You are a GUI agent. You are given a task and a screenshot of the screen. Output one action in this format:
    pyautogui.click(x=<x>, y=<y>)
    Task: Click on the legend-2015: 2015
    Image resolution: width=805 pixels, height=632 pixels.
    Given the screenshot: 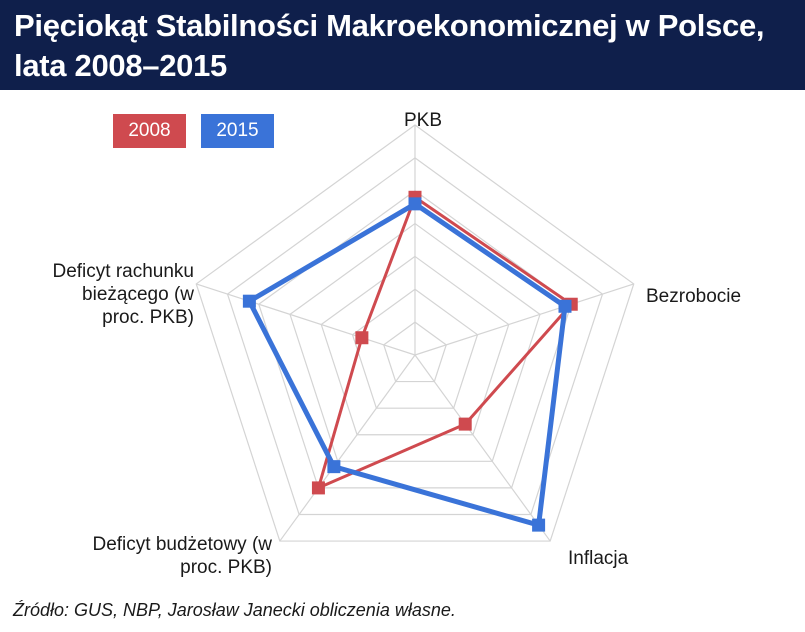 What is the action you would take?
    pyautogui.click(x=237, y=131)
    